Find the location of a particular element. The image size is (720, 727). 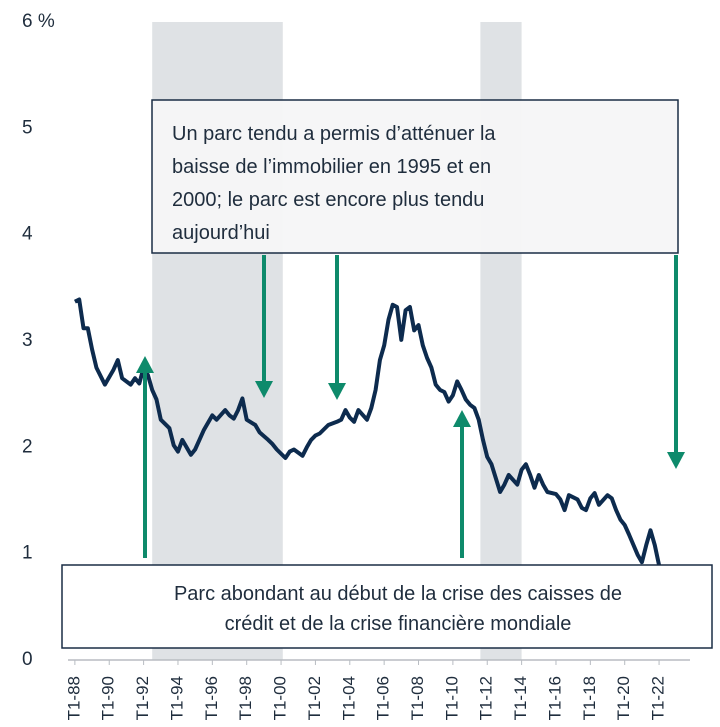

x-tick-label: T1-14 is located at coordinates (520, 698).